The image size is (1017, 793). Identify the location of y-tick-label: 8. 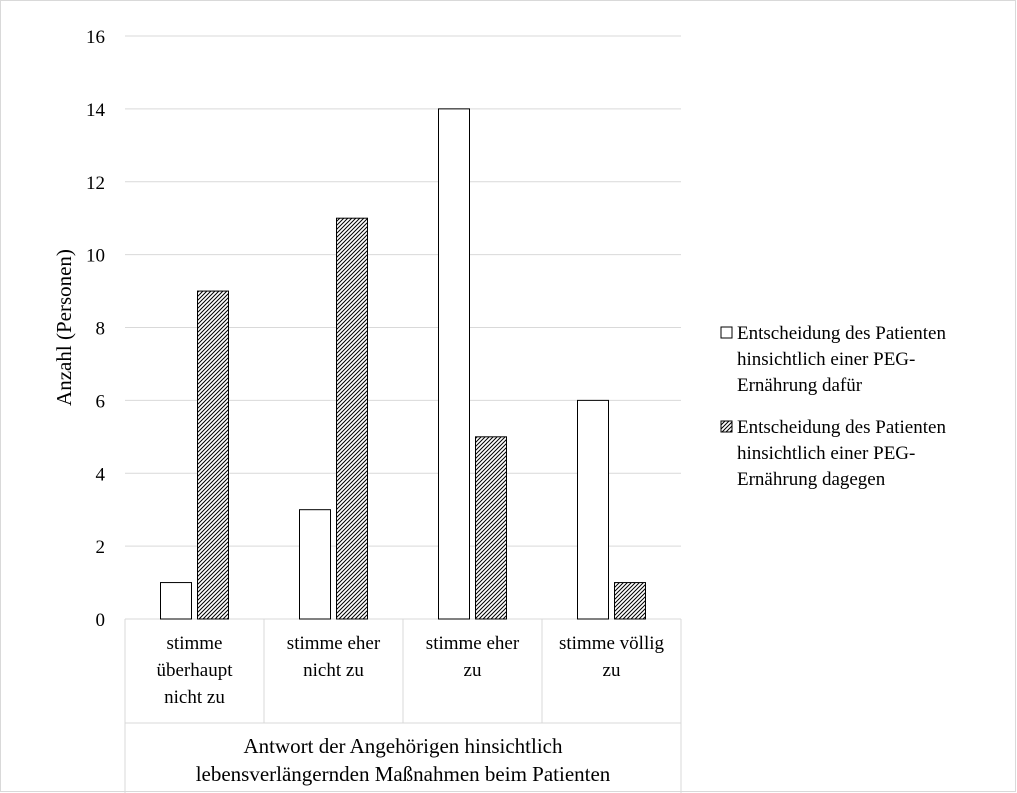
(101, 329).